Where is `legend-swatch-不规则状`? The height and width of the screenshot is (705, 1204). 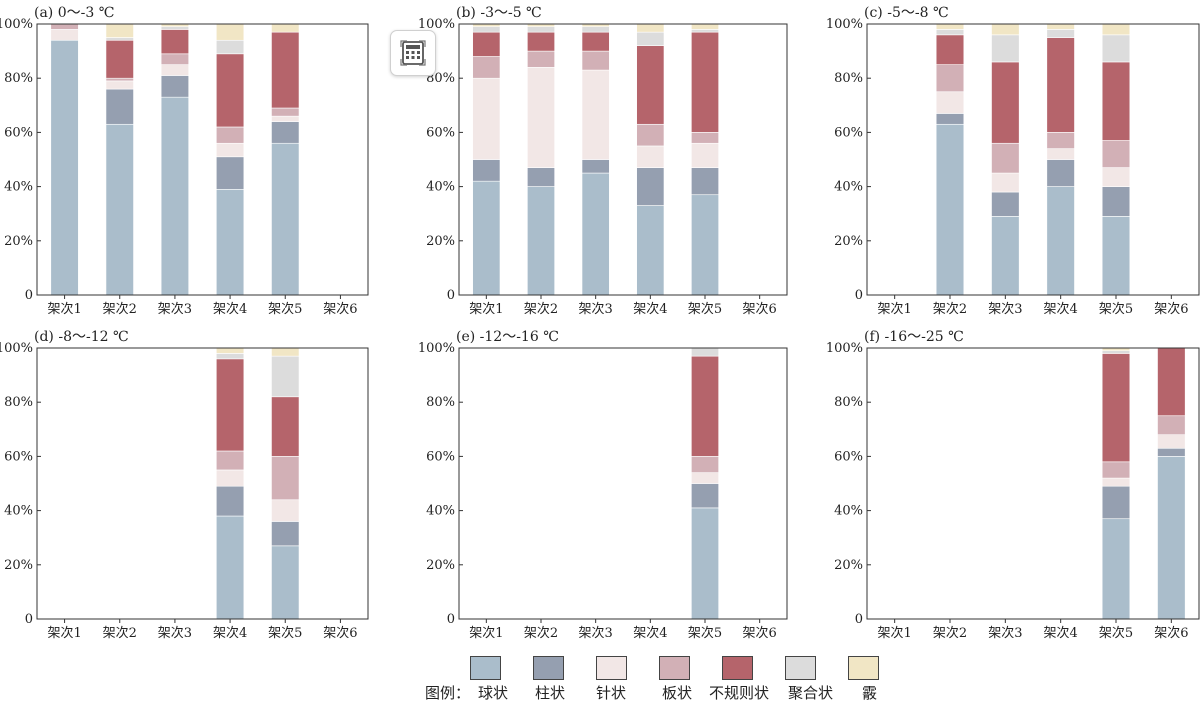 legend-swatch-不规则状 is located at coordinates (737, 668).